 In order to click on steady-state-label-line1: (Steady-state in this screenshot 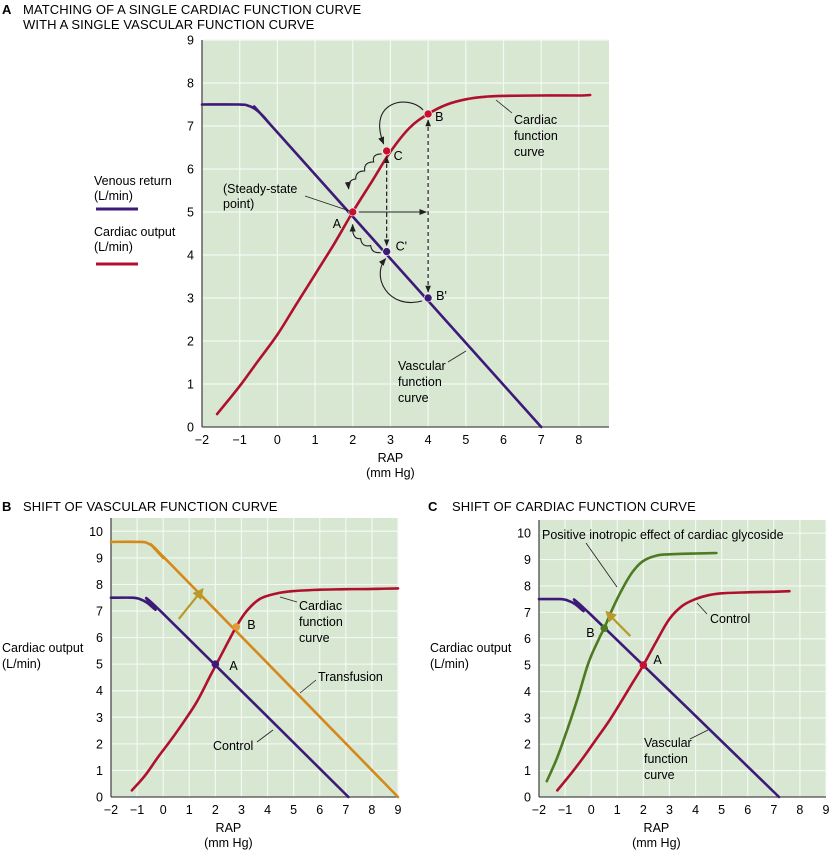, I will do `click(260, 189)`.